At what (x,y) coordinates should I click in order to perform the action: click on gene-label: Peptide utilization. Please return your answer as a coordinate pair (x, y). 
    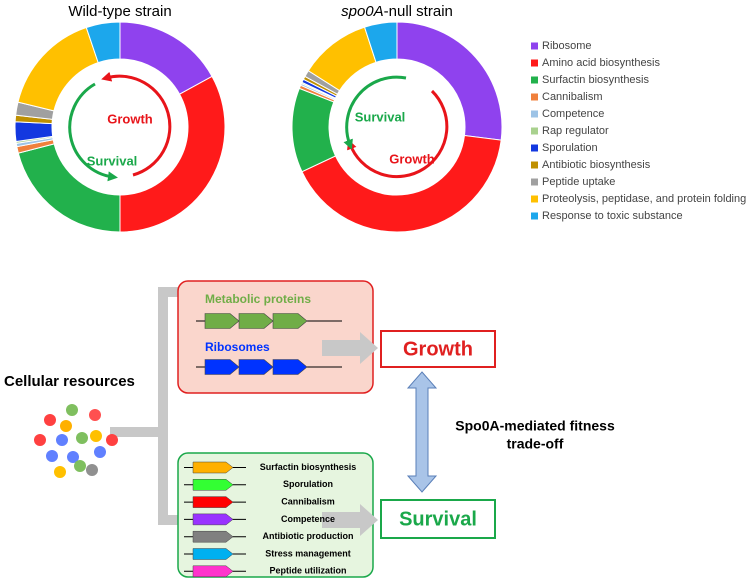
    Looking at the image, I should click on (307, 571).